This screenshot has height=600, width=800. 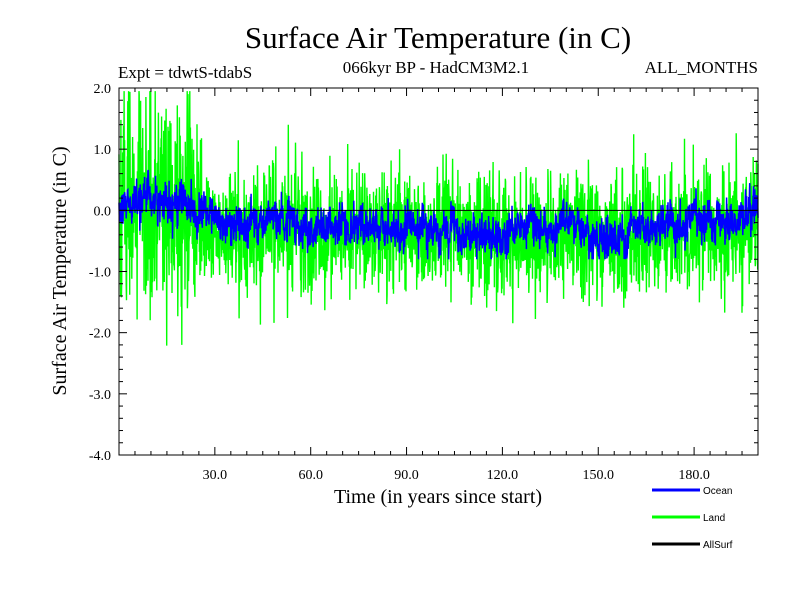 What do you see at coordinates (718, 545) in the screenshot?
I see `legend-label-allsurf: AllSurf` at bounding box center [718, 545].